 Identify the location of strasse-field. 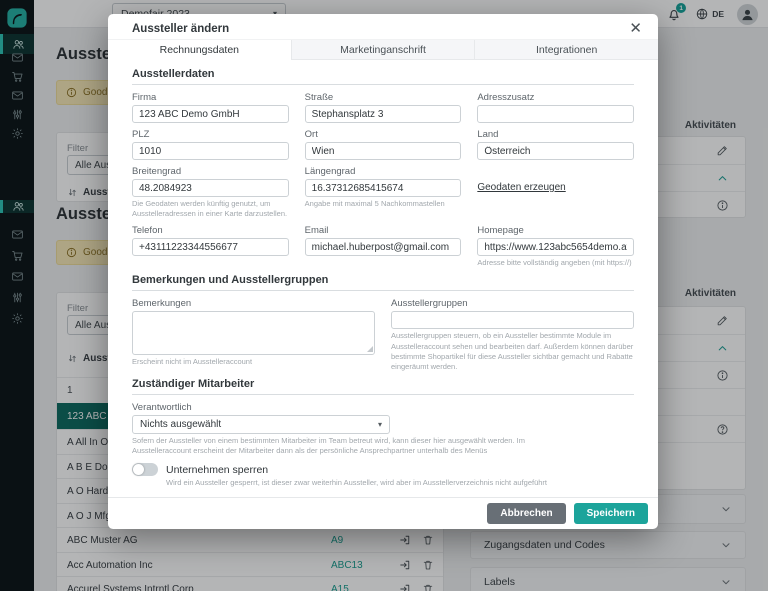
(383, 114).